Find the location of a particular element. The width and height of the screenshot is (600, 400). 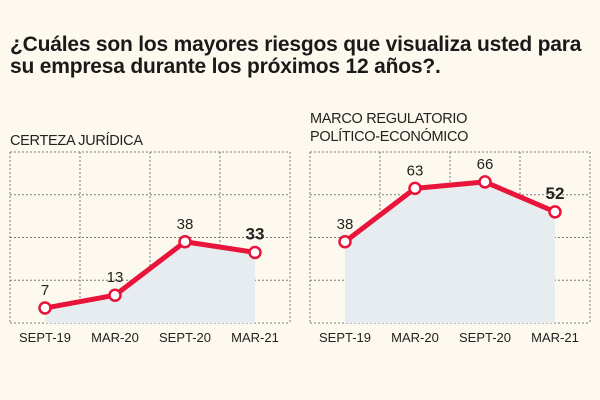

panel-label-certeza: CERTEZA JURÍDICA is located at coordinates (150, 141).